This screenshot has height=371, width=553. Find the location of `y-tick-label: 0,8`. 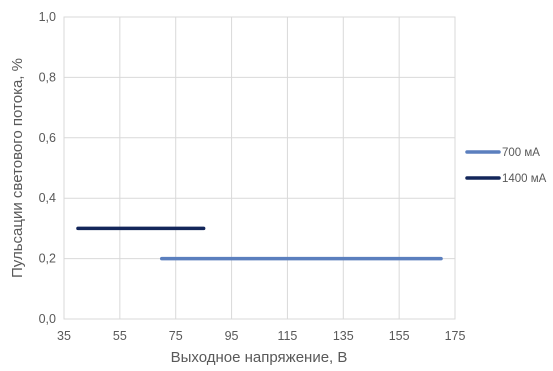

y-tick-label: 0,8 is located at coordinates (47, 77).